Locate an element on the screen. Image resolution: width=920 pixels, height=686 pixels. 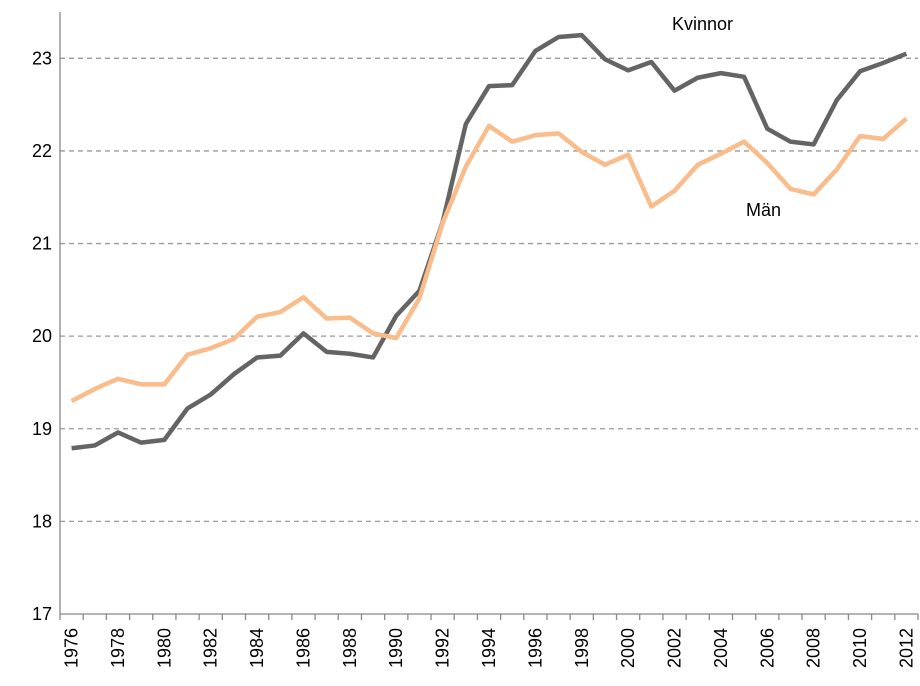
x-tick-label: 2000 is located at coordinates (628, 648).